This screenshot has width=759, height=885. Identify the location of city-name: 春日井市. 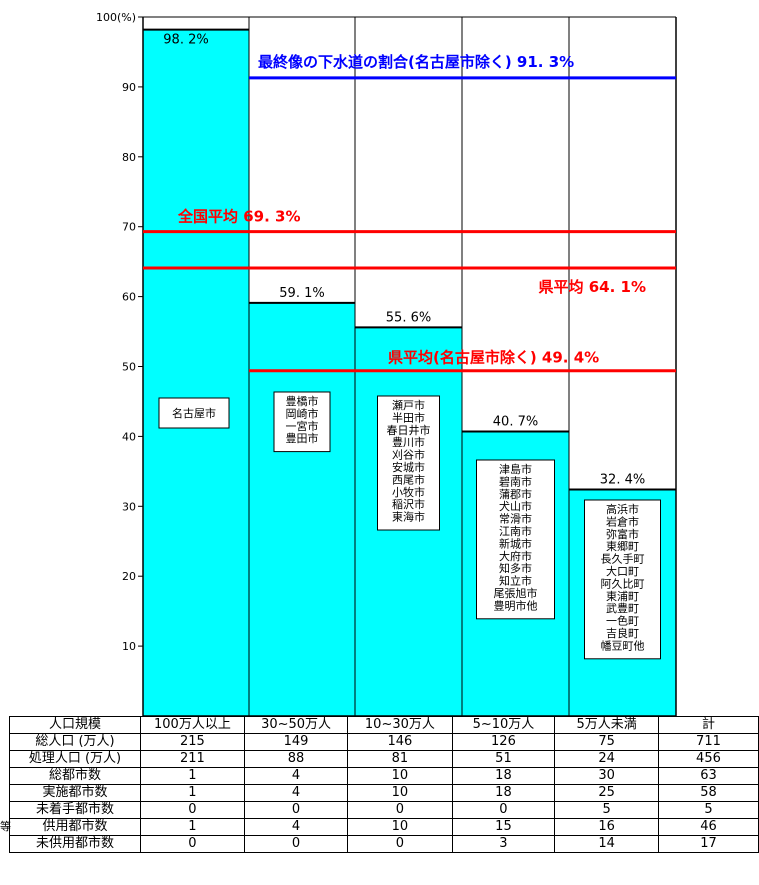
(409, 430).